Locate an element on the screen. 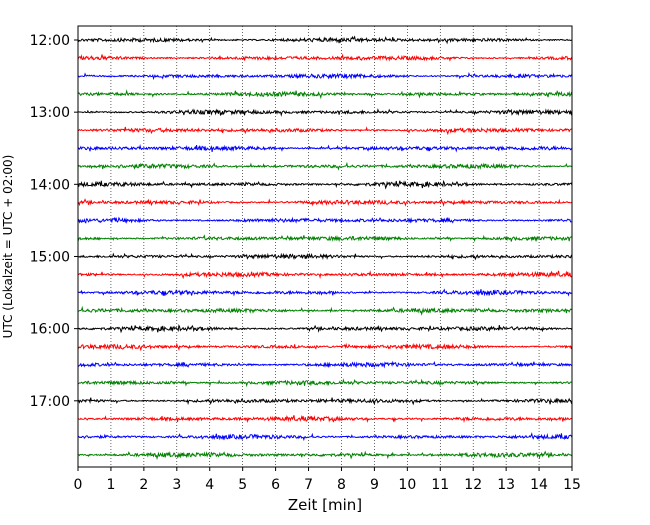  x-tick-label: 15 is located at coordinates (572, 485).